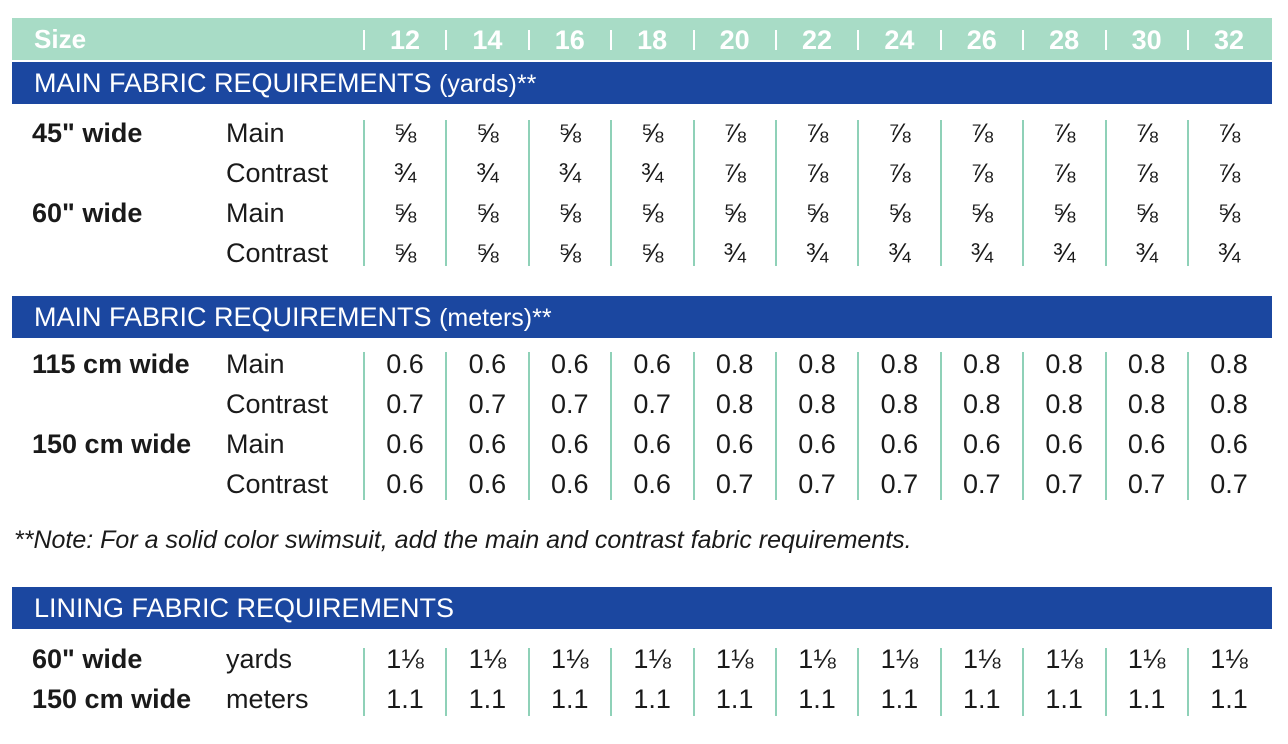  I want to click on size-24: 24, so click(899, 40).